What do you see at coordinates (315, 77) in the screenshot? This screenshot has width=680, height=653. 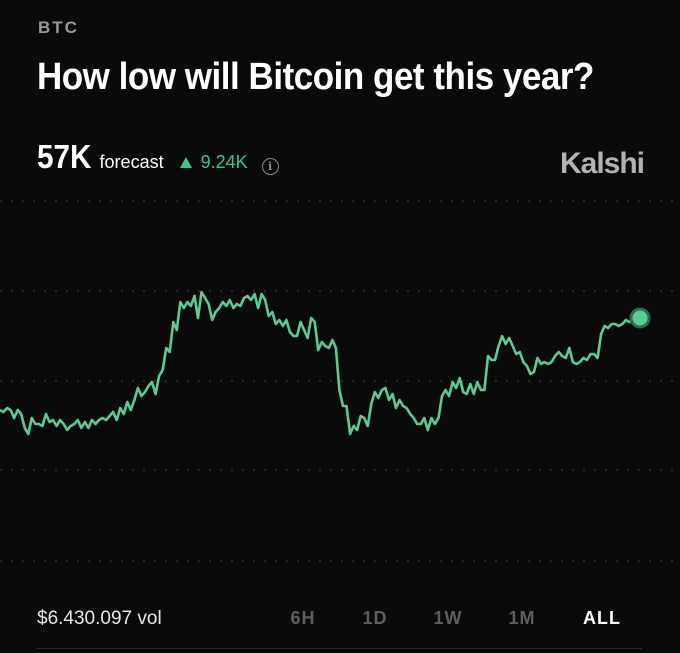 I see `market-title: How low will Bitcoin get this year?` at bounding box center [315, 77].